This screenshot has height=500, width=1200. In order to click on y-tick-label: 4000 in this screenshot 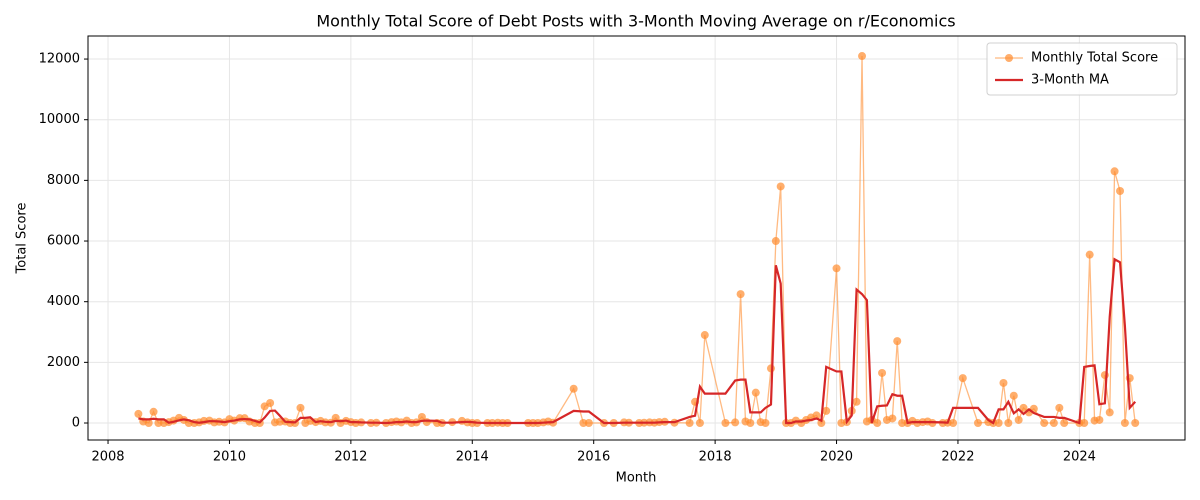, I will do `click(63, 301)`.